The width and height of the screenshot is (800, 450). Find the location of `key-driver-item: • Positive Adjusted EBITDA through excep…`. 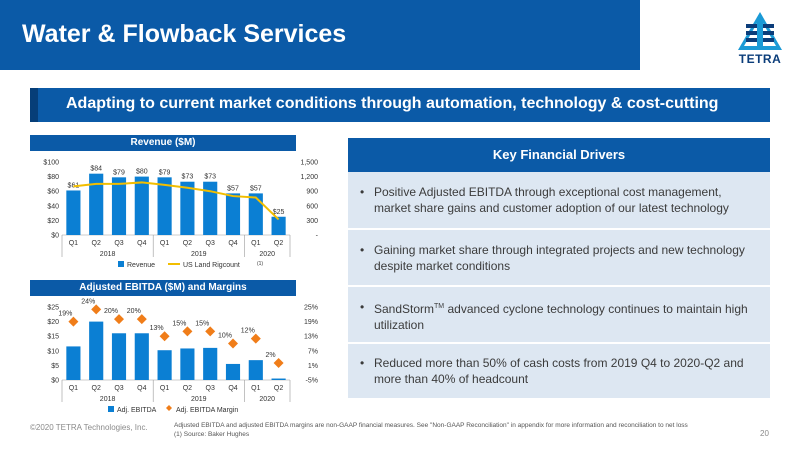

key-driver-item: • Positive Adjusted EBITDA through excep… is located at coordinates (559, 200).